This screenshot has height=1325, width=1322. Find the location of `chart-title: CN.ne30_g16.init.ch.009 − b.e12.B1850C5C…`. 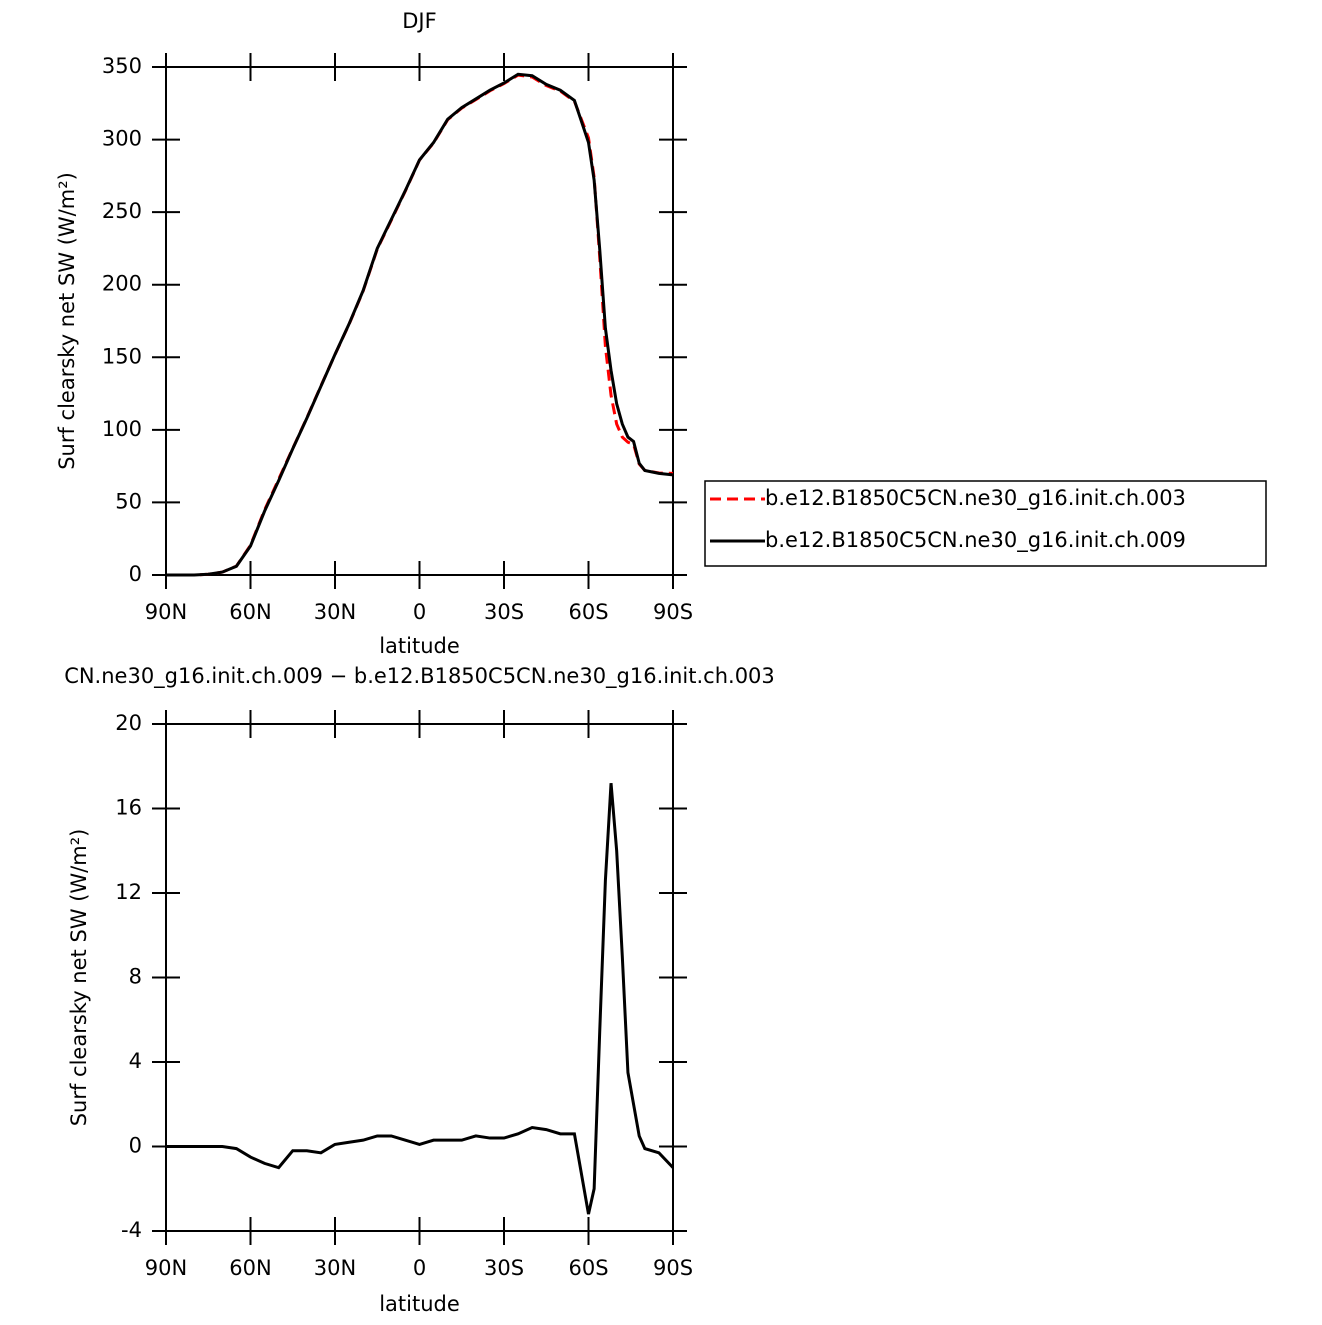

chart-title: CN.ne30_g16.init.ch.009 − b.e12.B1850C5C… is located at coordinates (419, 676).